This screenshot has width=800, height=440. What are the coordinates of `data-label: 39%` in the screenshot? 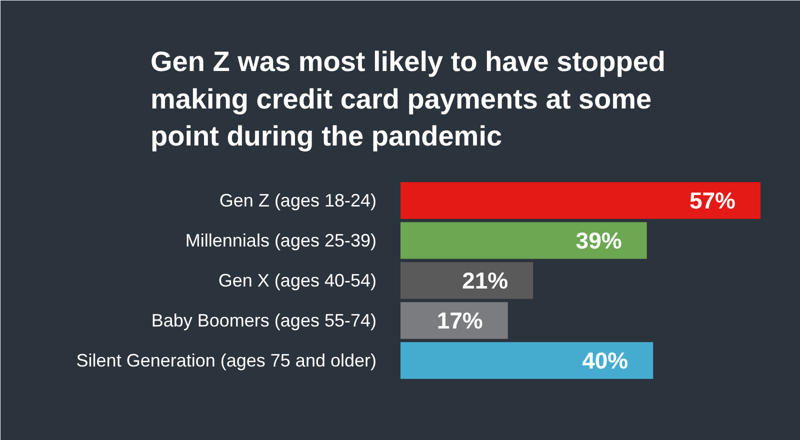 It's located at (599, 241).